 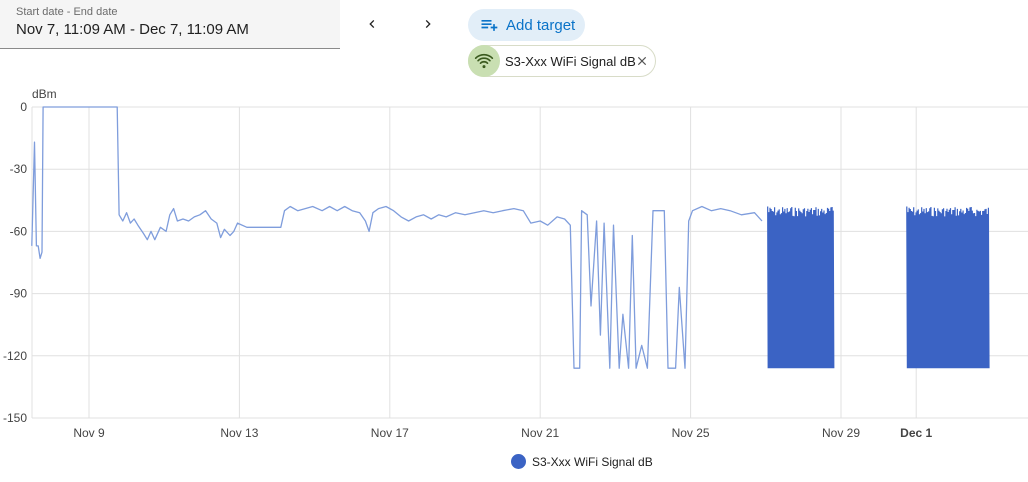 What do you see at coordinates (19, 231) in the screenshot?
I see `y-tick-label: -60` at bounding box center [19, 231].